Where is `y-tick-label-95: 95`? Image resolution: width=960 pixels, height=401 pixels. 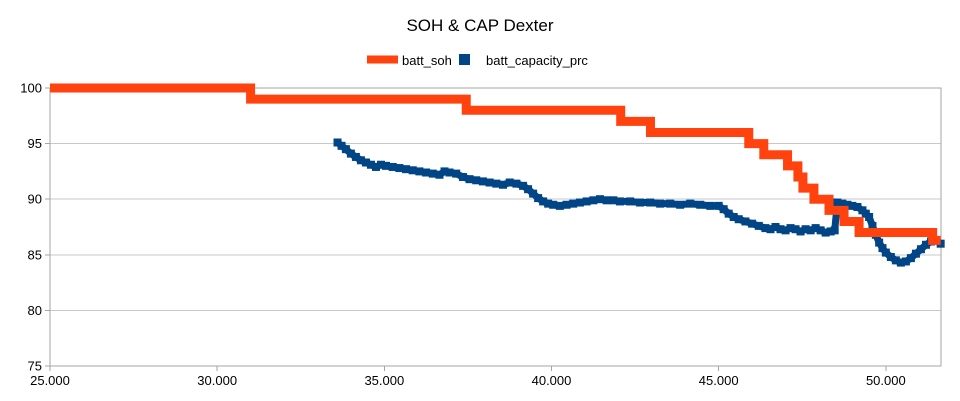 y-tick-label-95: 95 is located at coordinates (35, 143).